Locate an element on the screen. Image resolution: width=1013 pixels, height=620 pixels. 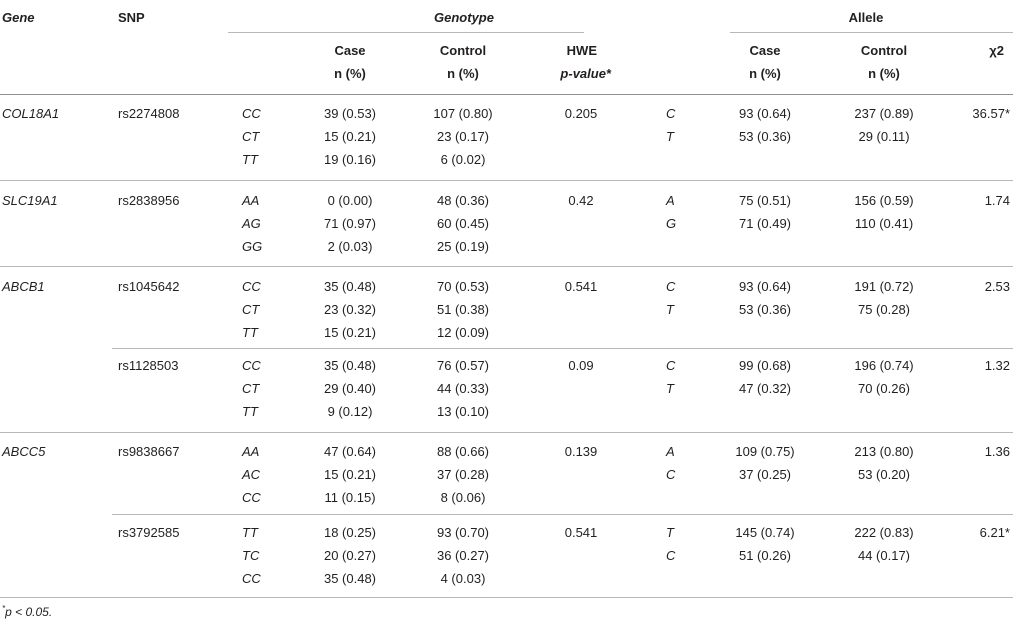
chi2-value: 6.21* is located at coordinates (994, 532).